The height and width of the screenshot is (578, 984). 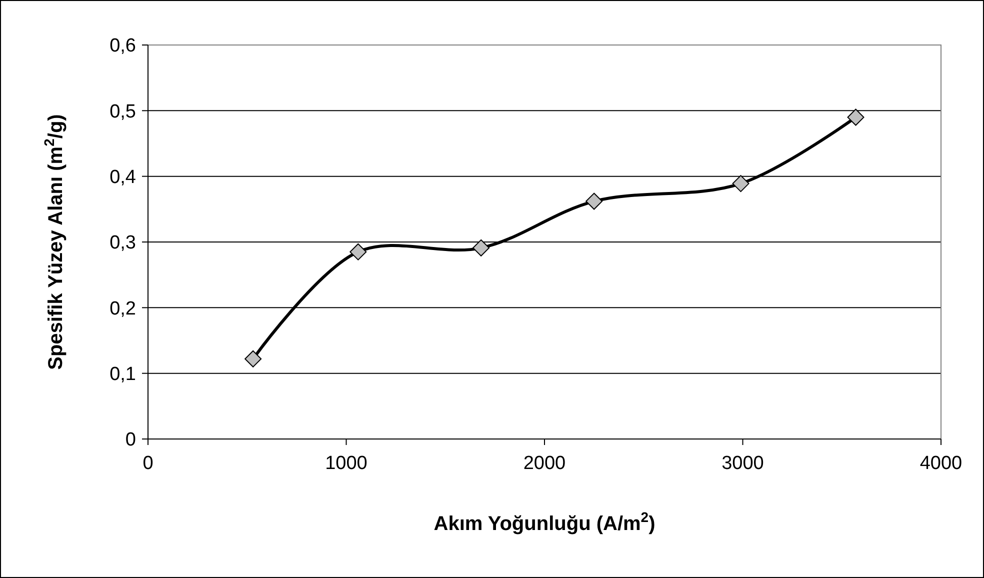 I want to click on y-tick-label: 0,5, so click(x=123, y=111).